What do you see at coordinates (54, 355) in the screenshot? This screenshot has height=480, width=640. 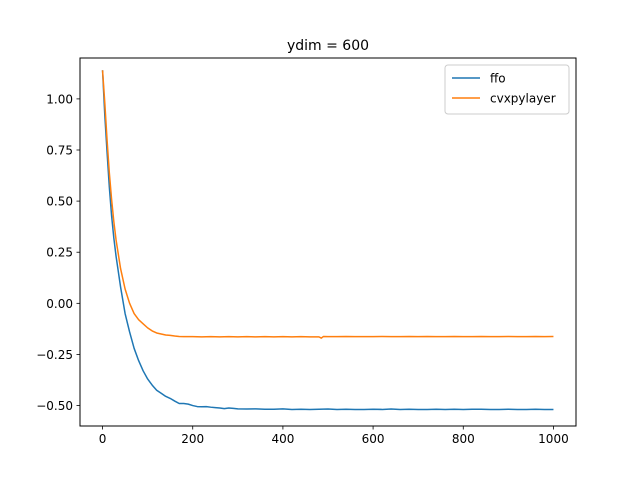 I see `y-tick-label: −0.25` at bounding box center [54, 355].